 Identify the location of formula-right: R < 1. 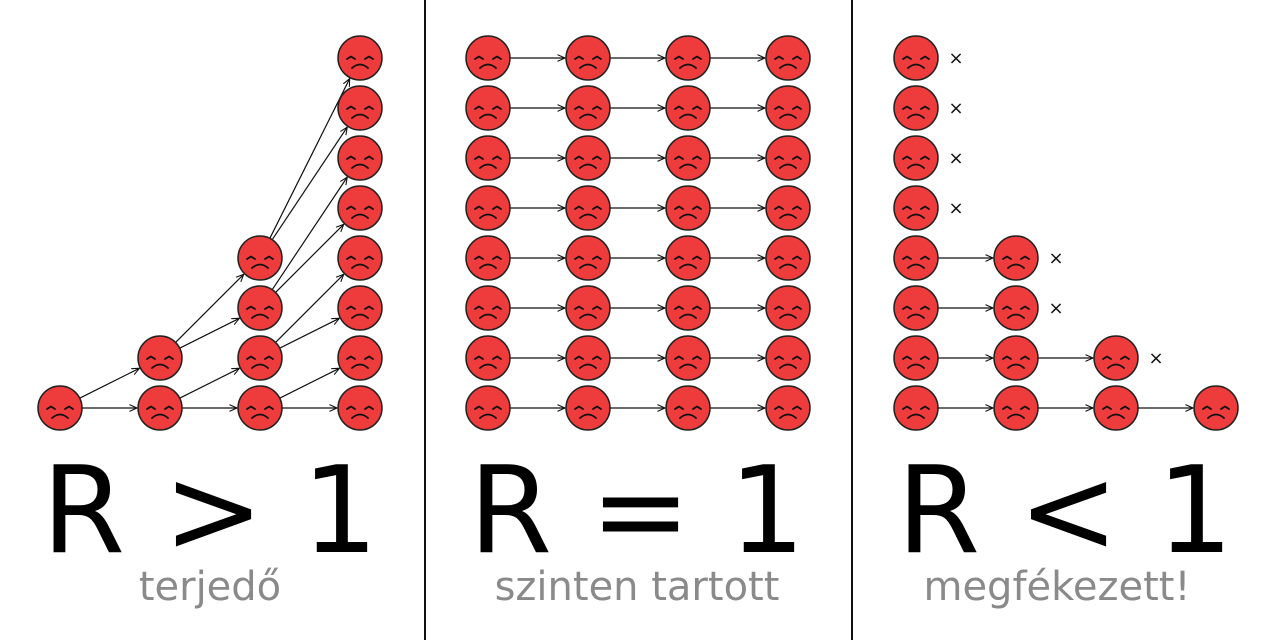
(1065, 511).